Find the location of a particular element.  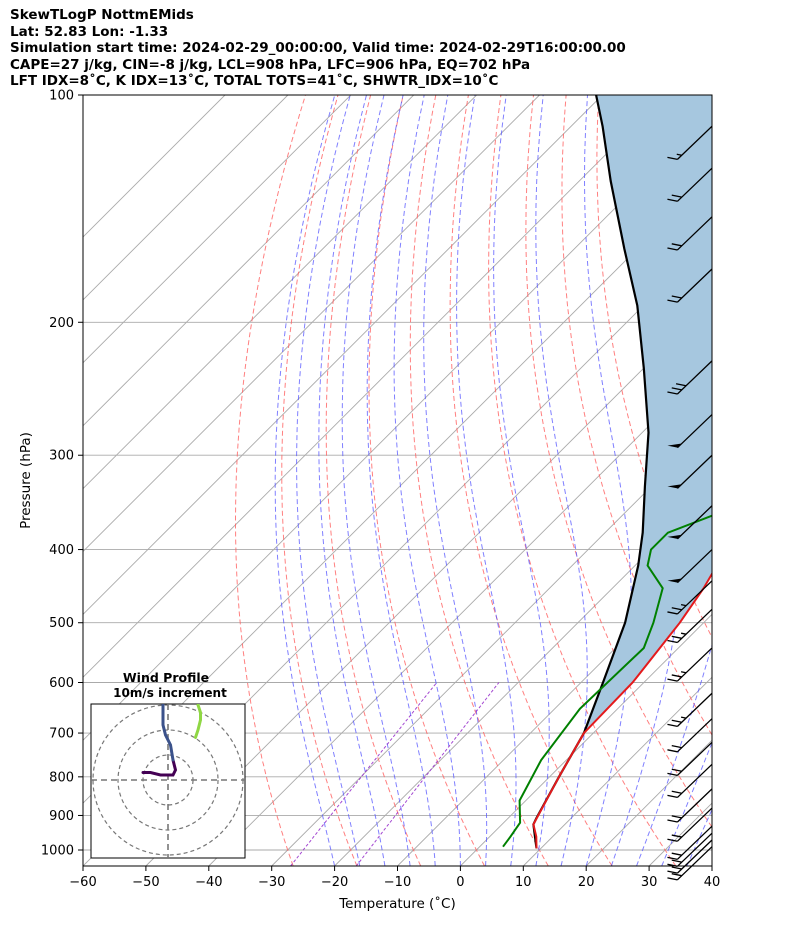

y-tick-label: 800 is located at coordinates (61, 777).